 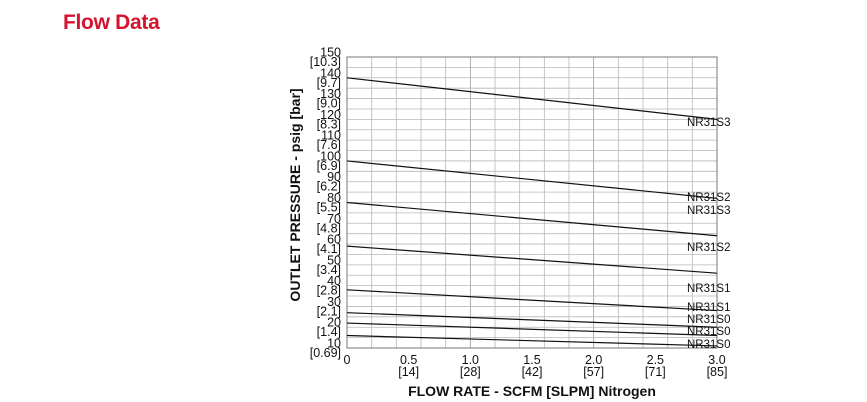 What do you see at coordinates (334, 240) in the screenshot?
I see `y-tick-label: 60` at bounding box center [334, 240].